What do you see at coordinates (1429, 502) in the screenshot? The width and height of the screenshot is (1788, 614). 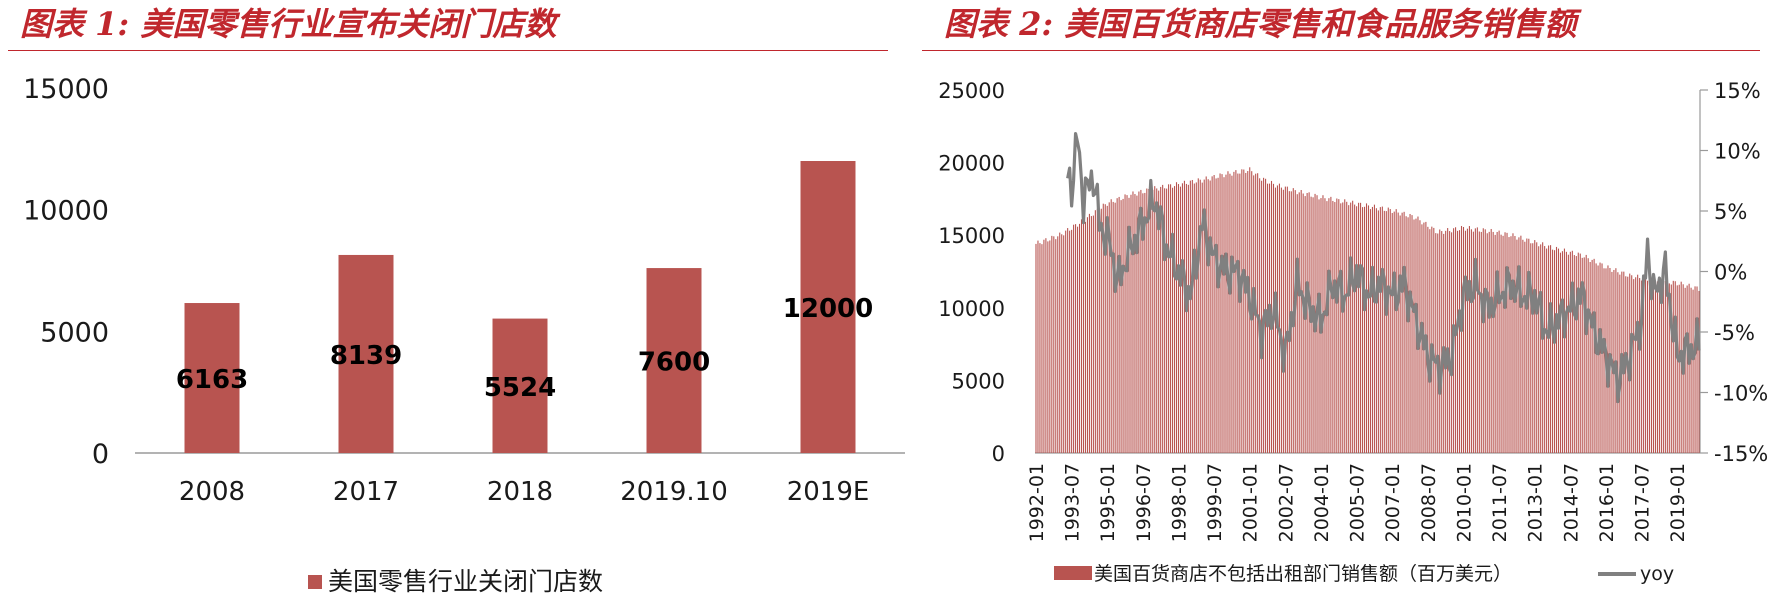 I see `chart2-x-tick-label: 2008-07` at bounding box center [1429, 502].